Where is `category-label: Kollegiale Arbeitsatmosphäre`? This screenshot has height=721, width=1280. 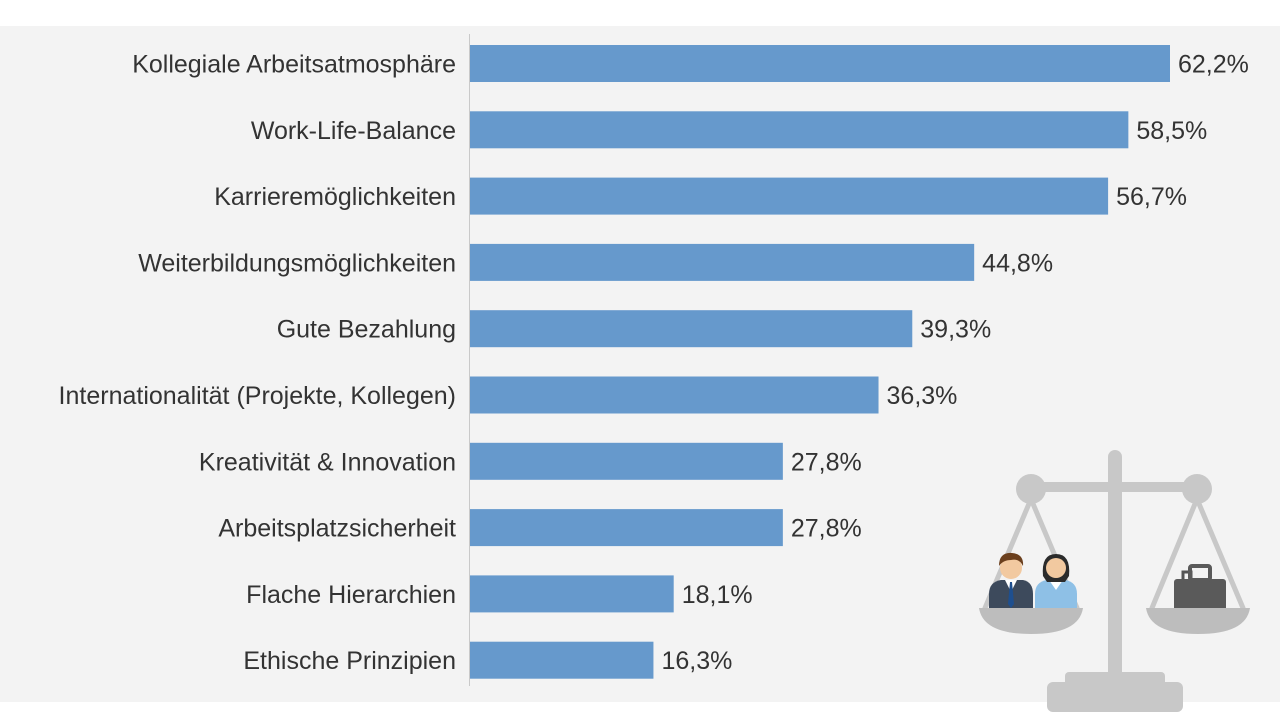 category-label: Kollegiale Arbeitsatmosphäre is located at coordinates (294, 65).